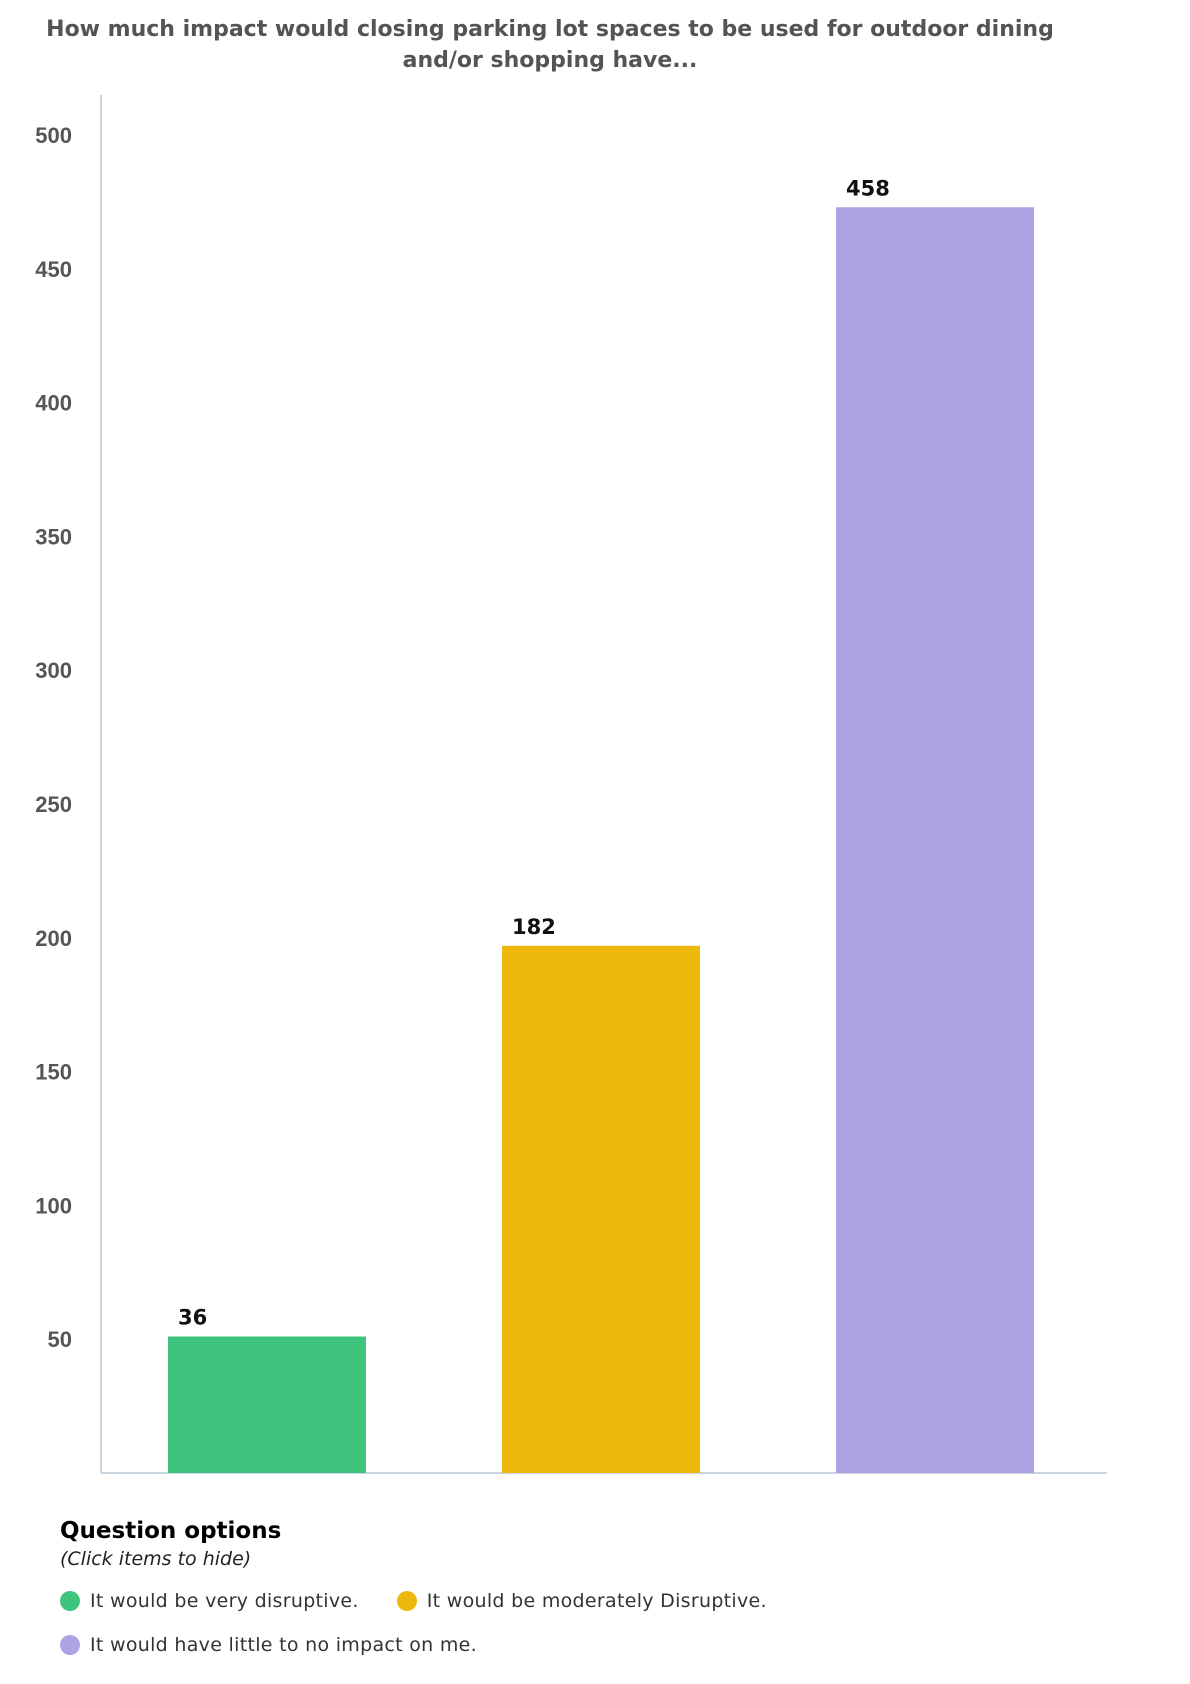 This screenshot has width=1190, height=1684. What do you see at coordinates (406, 1601) in the screenshot?
I see `legend-dot-moderately-disruptive` at bounding box center [406, 1601].